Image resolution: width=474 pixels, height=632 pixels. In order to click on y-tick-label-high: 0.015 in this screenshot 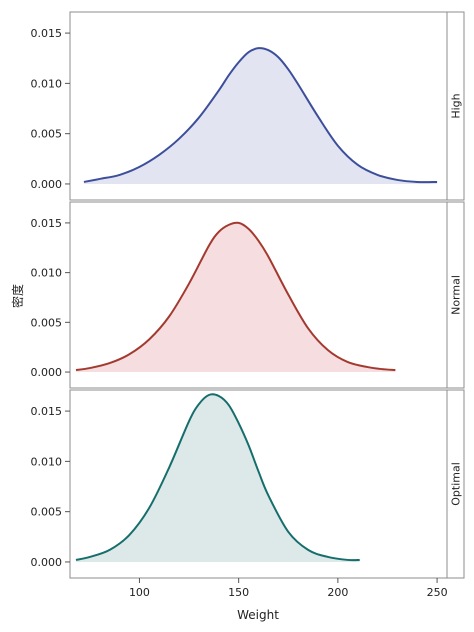, I will do `click(47, 33)`.